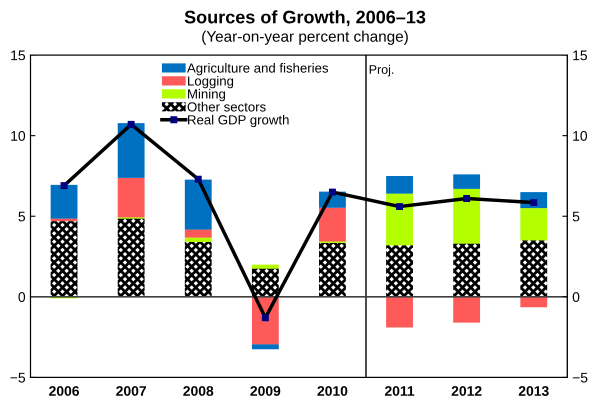 The width and height of the screenshot is (610, 408). Describe the element at coordinates (198, 391) in the screenshot. I see `x-tick-label: 2008` at that location.